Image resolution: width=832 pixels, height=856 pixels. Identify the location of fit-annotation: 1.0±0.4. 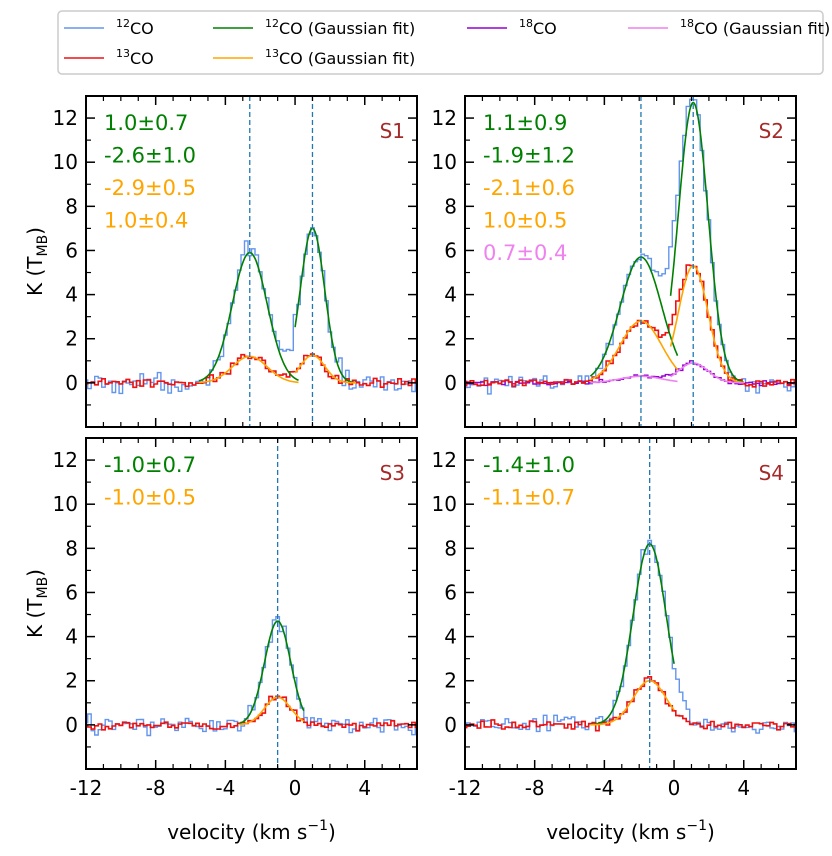
(146, 221).